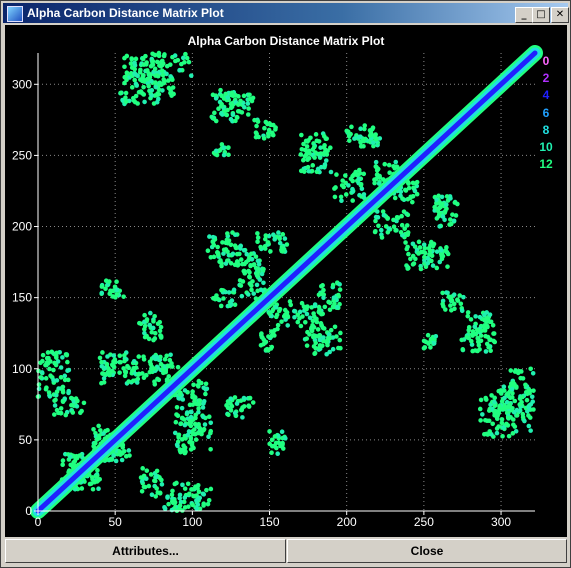 This screenshot has height=568, width=571. Describe the element at coordinates (546, 95) in the screenshot. I see `legend-entry: 4` at that location.